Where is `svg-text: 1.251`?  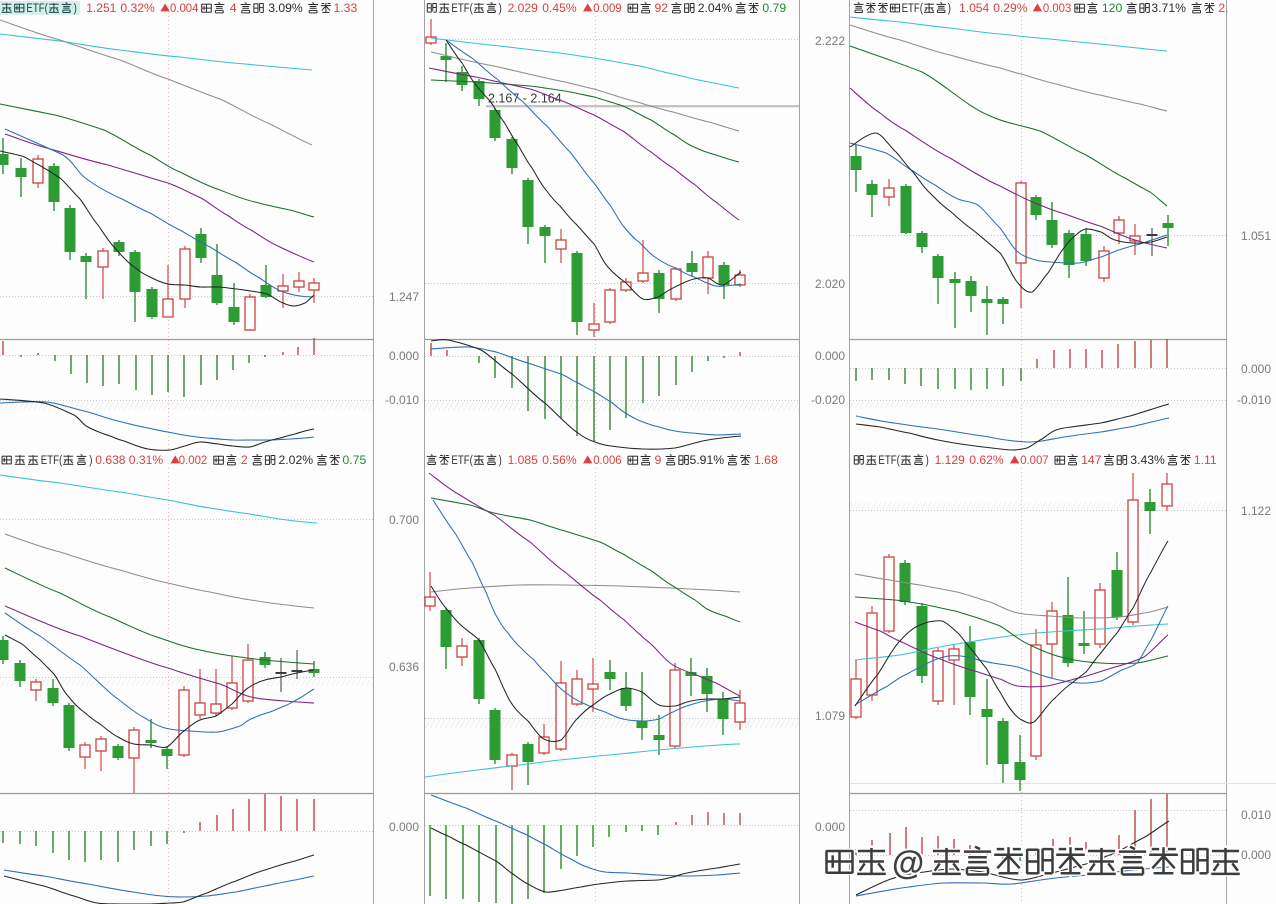
svg-text: 1.251 is located at coordinates (101, 8).